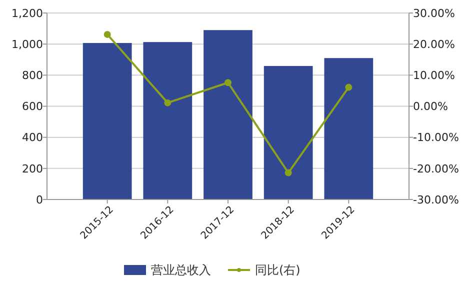 The image size is (472, 285). What do you see at coordinates (32, 75) in the screenshot?
I see `y-tick-label: 800` at bounding box center [32, 75].